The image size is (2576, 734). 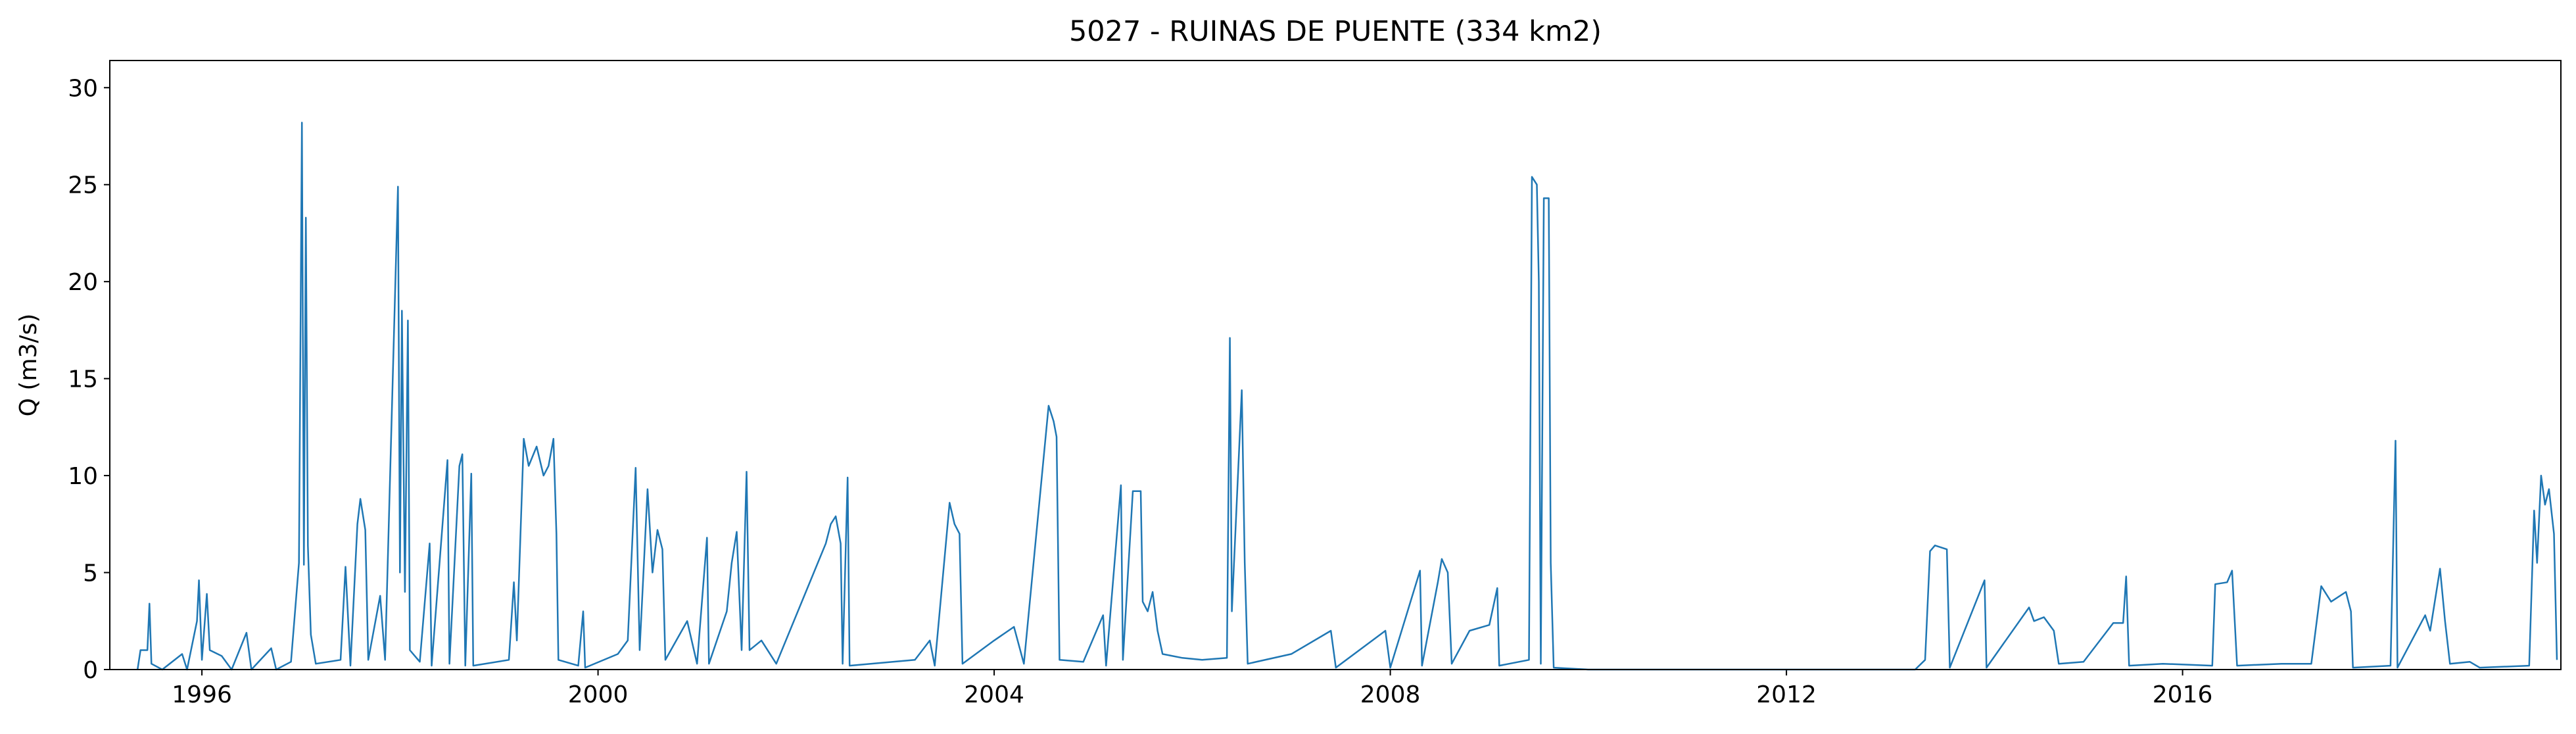 I want to click on x-tick-label: 2016, so click(x=2183, y=694).